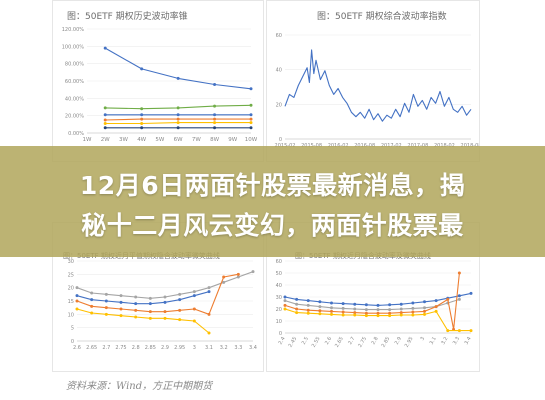  Describe the element at coordinates (232, 140) in the screenshot. I see `x-tick-label: 9W` at that location.